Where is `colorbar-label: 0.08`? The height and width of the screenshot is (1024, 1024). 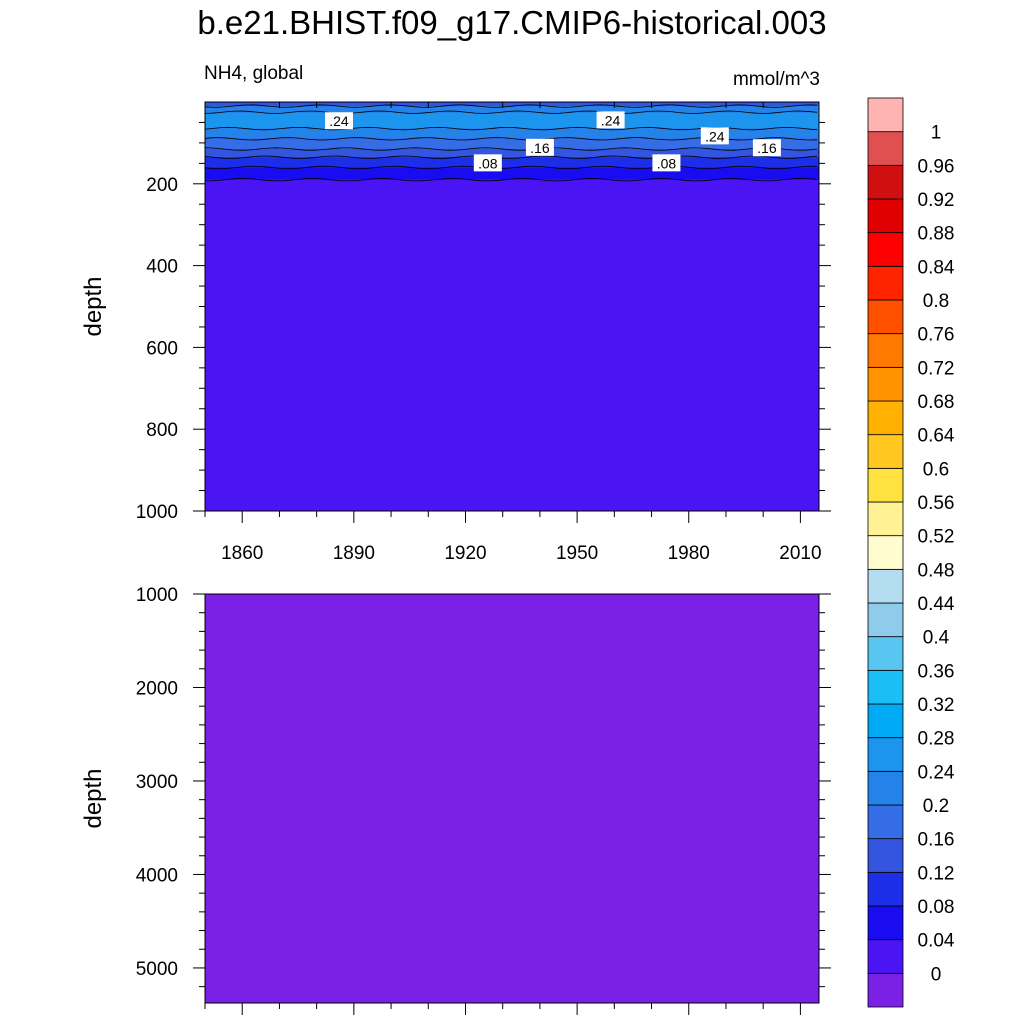 colorbar-label: 0.08 is located at coordinates (936, 907).